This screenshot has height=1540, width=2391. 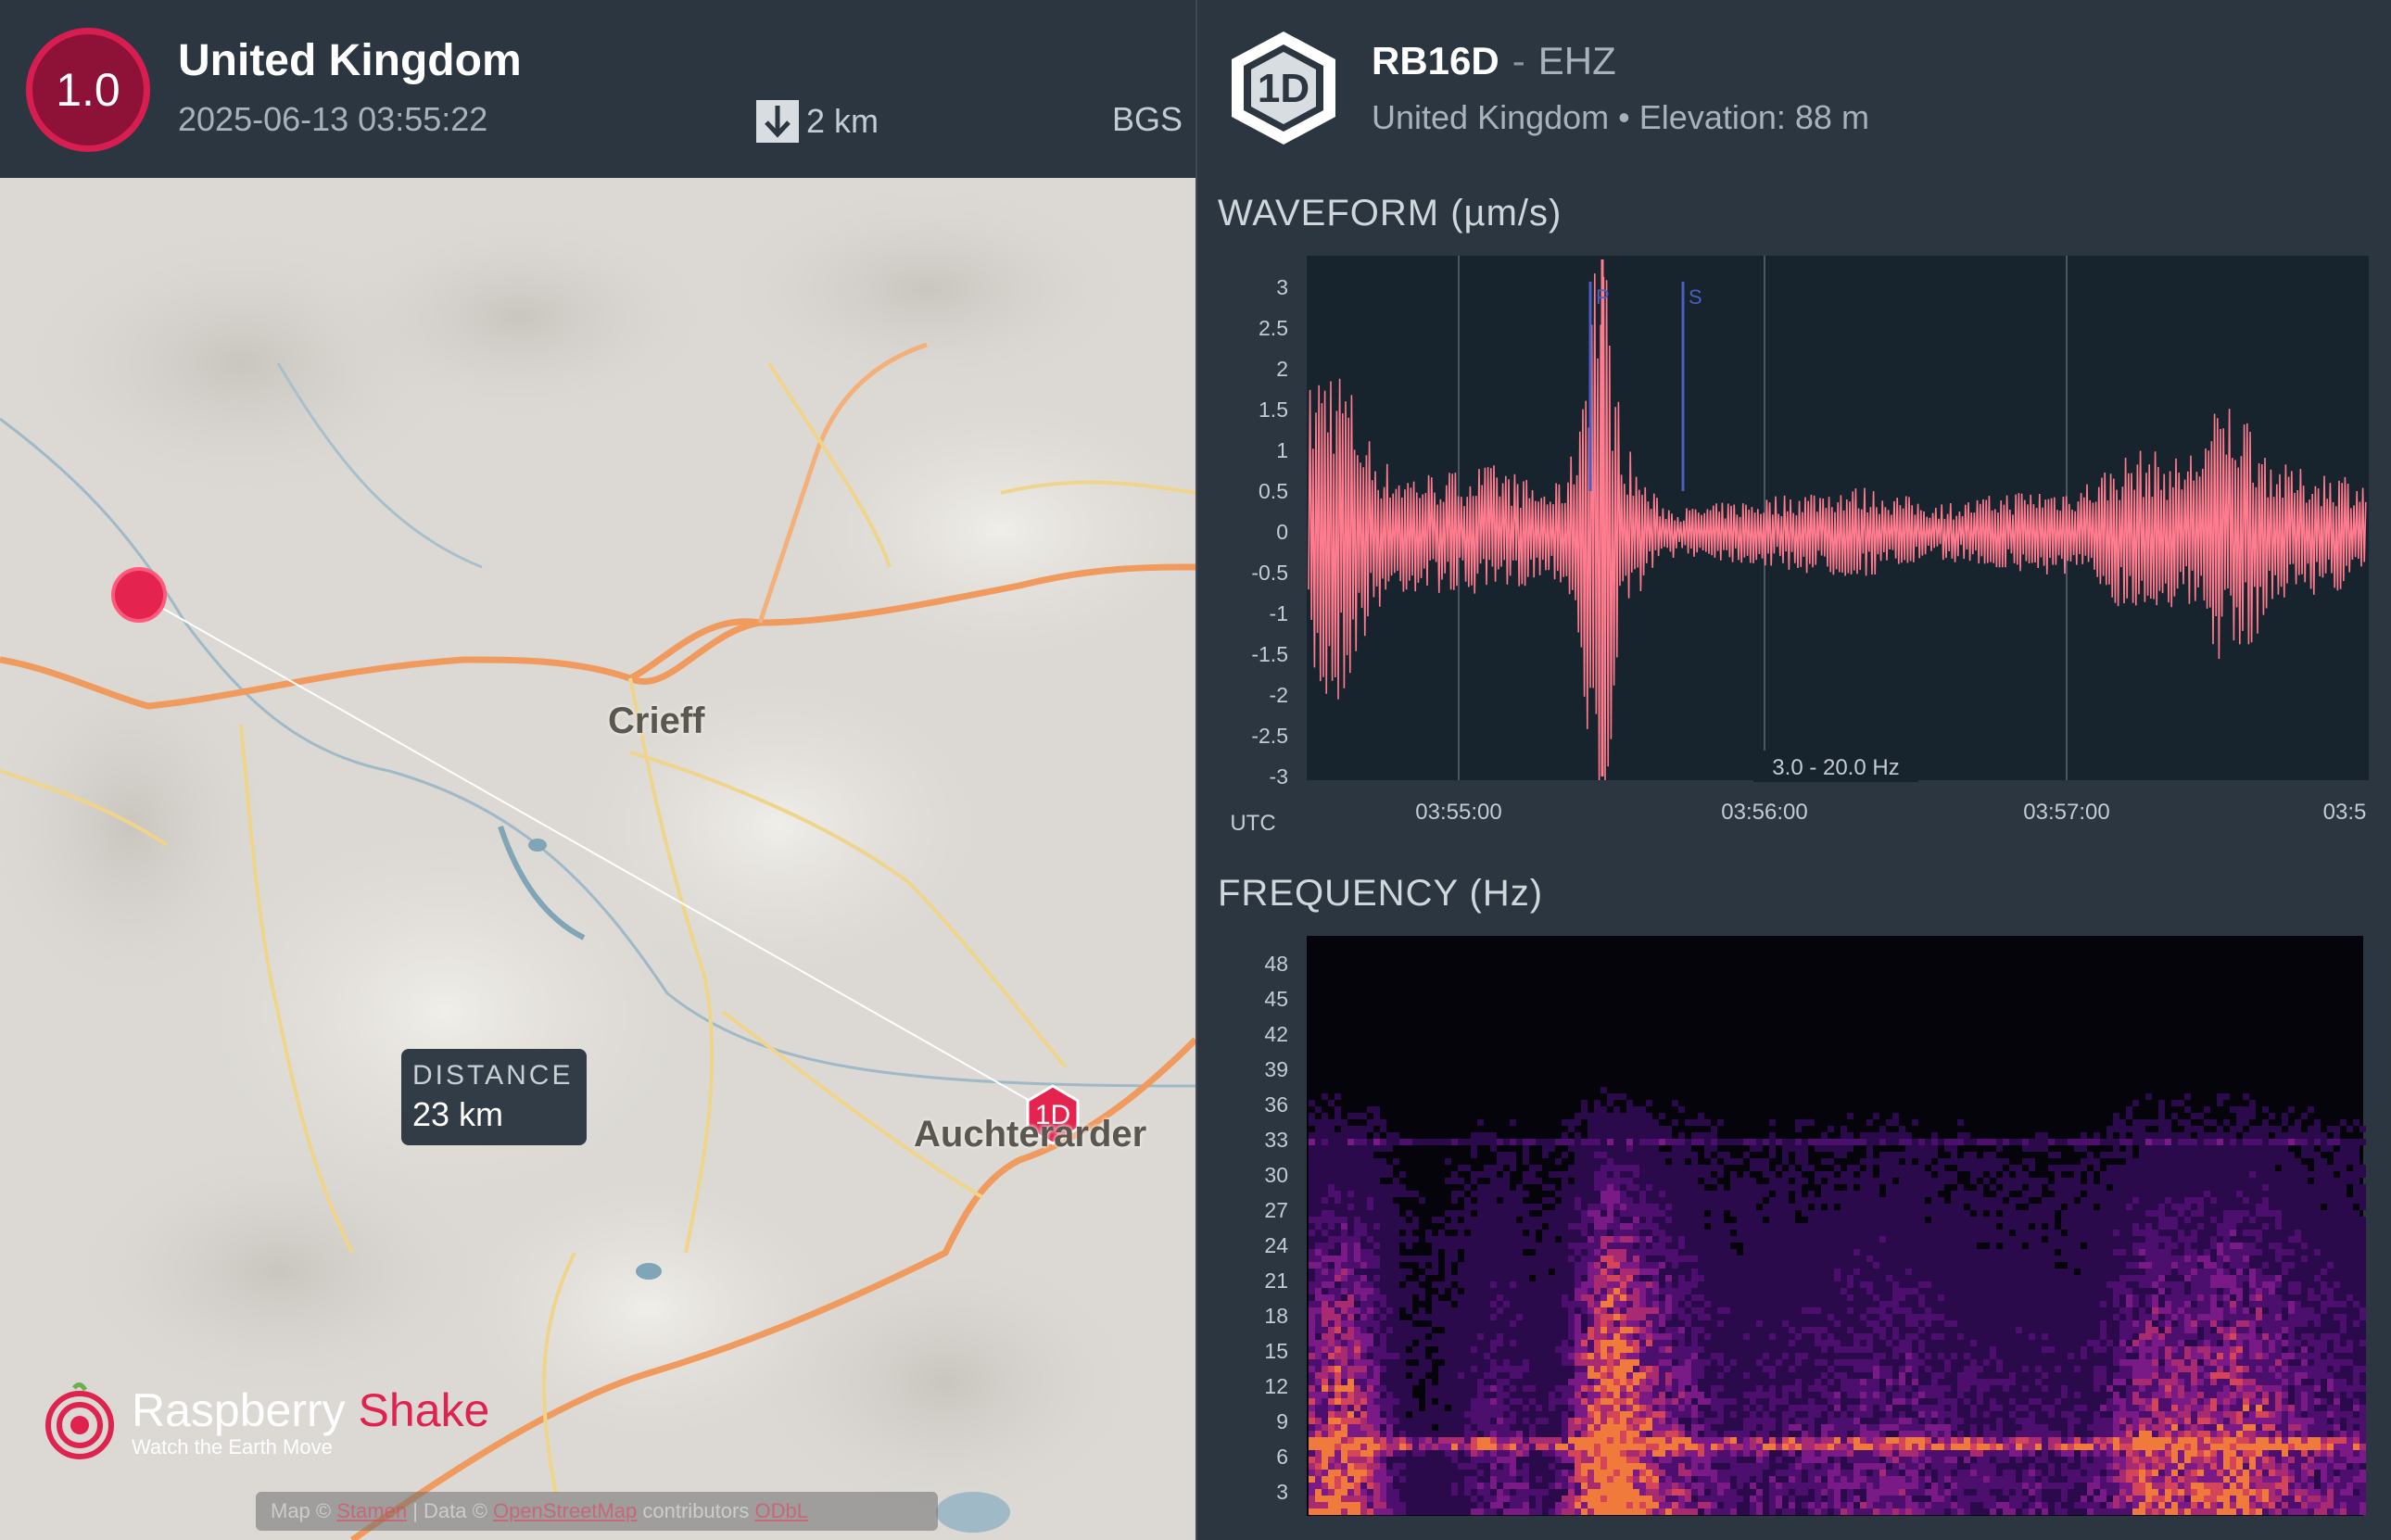 What do you see at coordinates (781, 1510) in the screenshot?
I see `attribution-link-odbl: ODbL` at bounding box center [781, 1510].